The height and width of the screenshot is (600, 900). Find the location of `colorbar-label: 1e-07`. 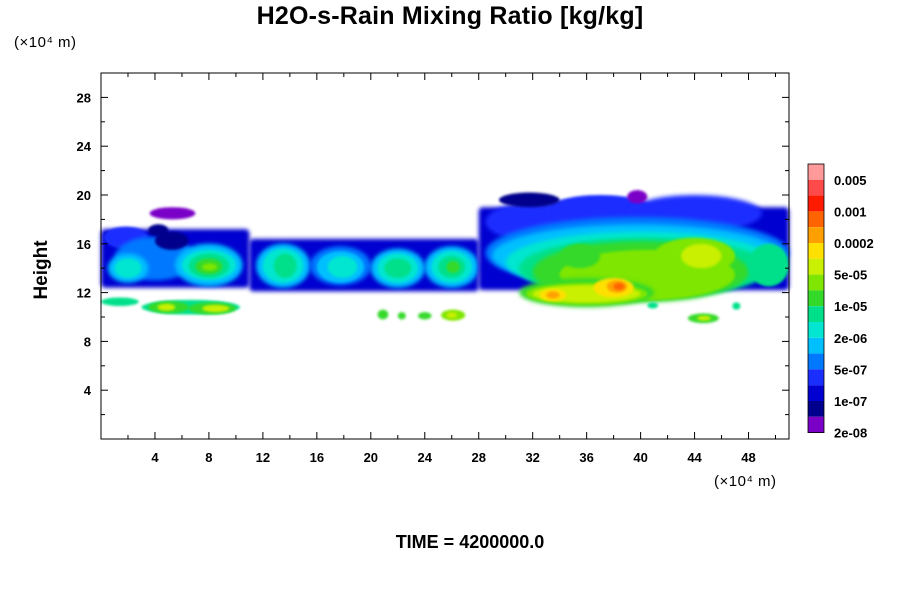

colorbar-label: 1e-07 is located at coordinates (850, 401).